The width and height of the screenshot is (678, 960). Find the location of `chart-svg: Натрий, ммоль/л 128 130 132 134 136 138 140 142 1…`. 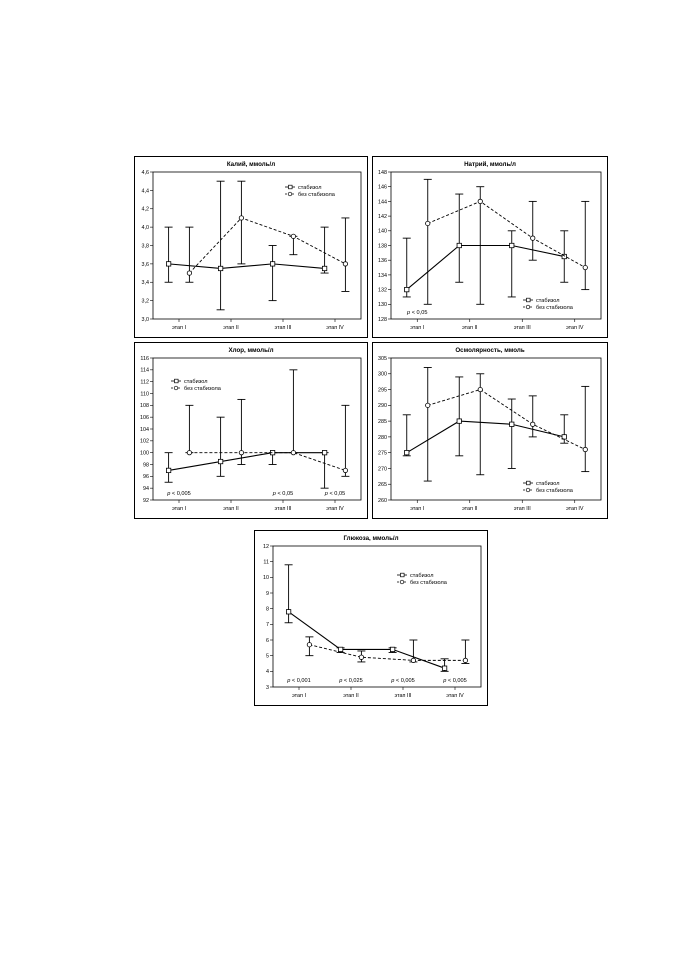

chart-svg: Натрий, ммоль/л 128 130 132 134 136 138 140 142 1… is located at coordinates (490, 246).